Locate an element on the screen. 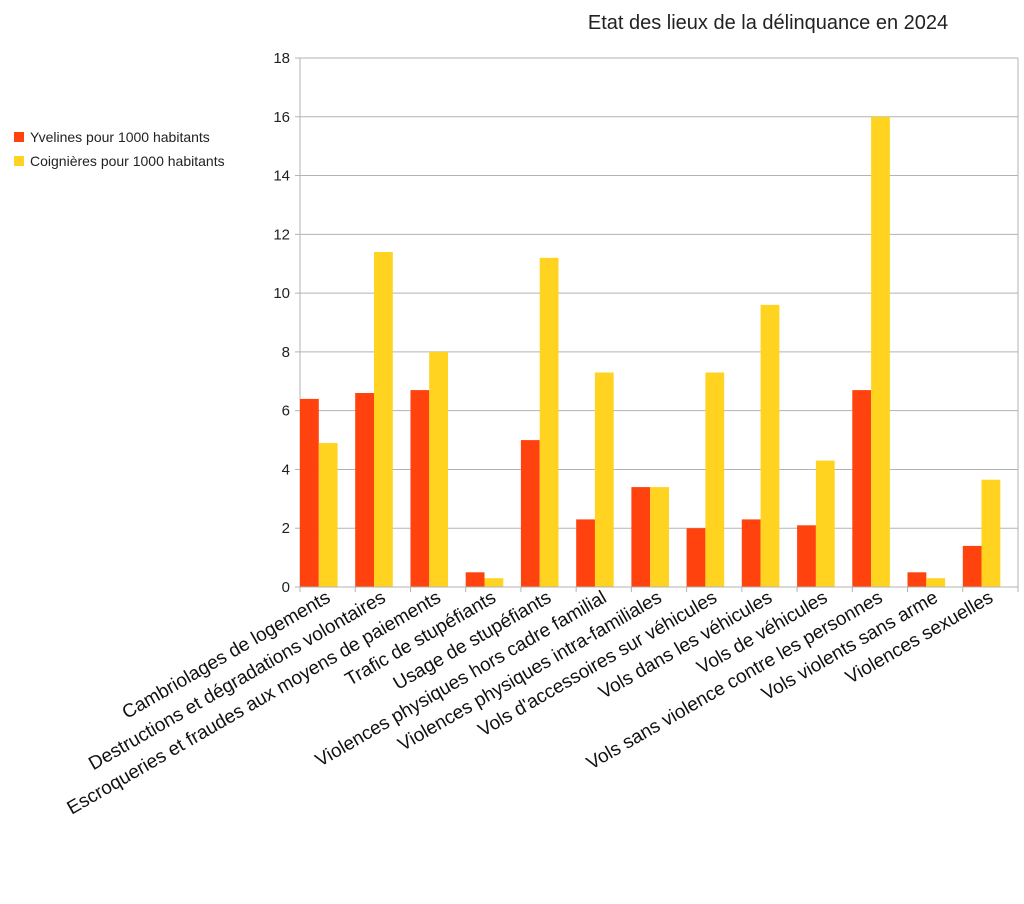  legend-swatch-coignieres is located at coordinates (19, 161).